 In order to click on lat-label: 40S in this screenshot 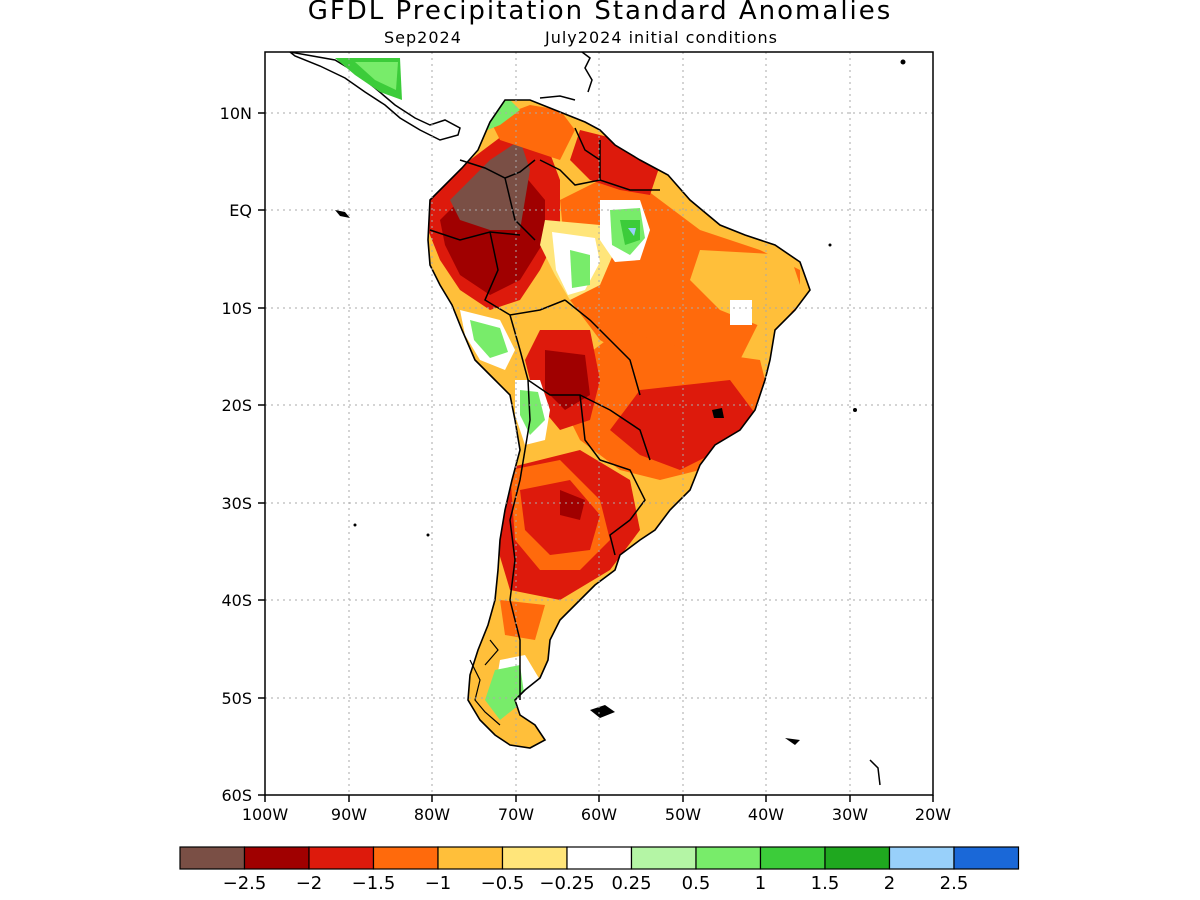, I will do `click(236, 600)`.